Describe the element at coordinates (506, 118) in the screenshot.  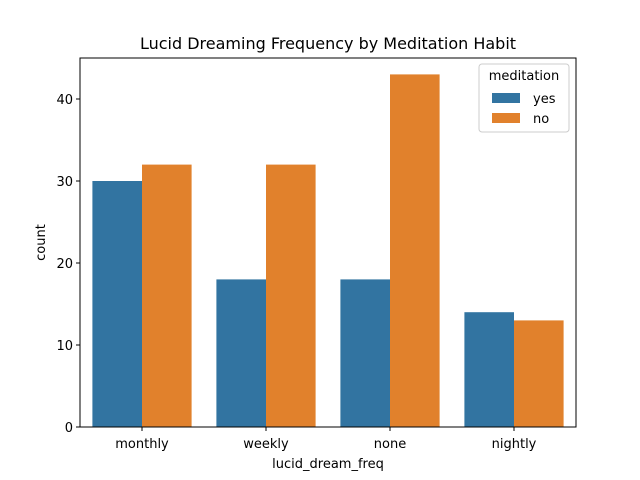
I see `legend-swatch-no` at that location.